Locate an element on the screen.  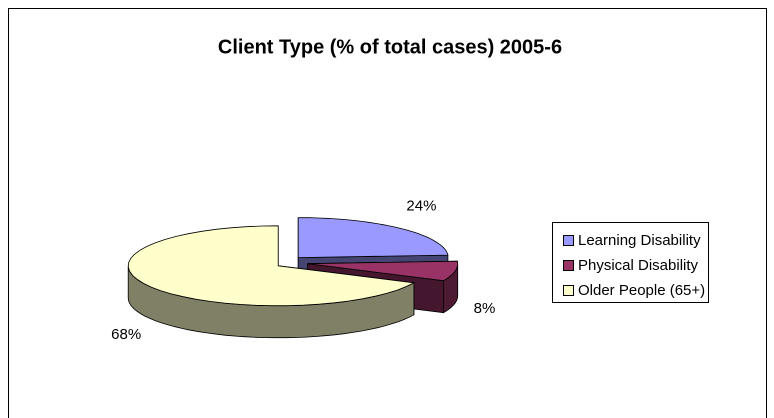
data-label: 68% is located at coordinates (126, 334).